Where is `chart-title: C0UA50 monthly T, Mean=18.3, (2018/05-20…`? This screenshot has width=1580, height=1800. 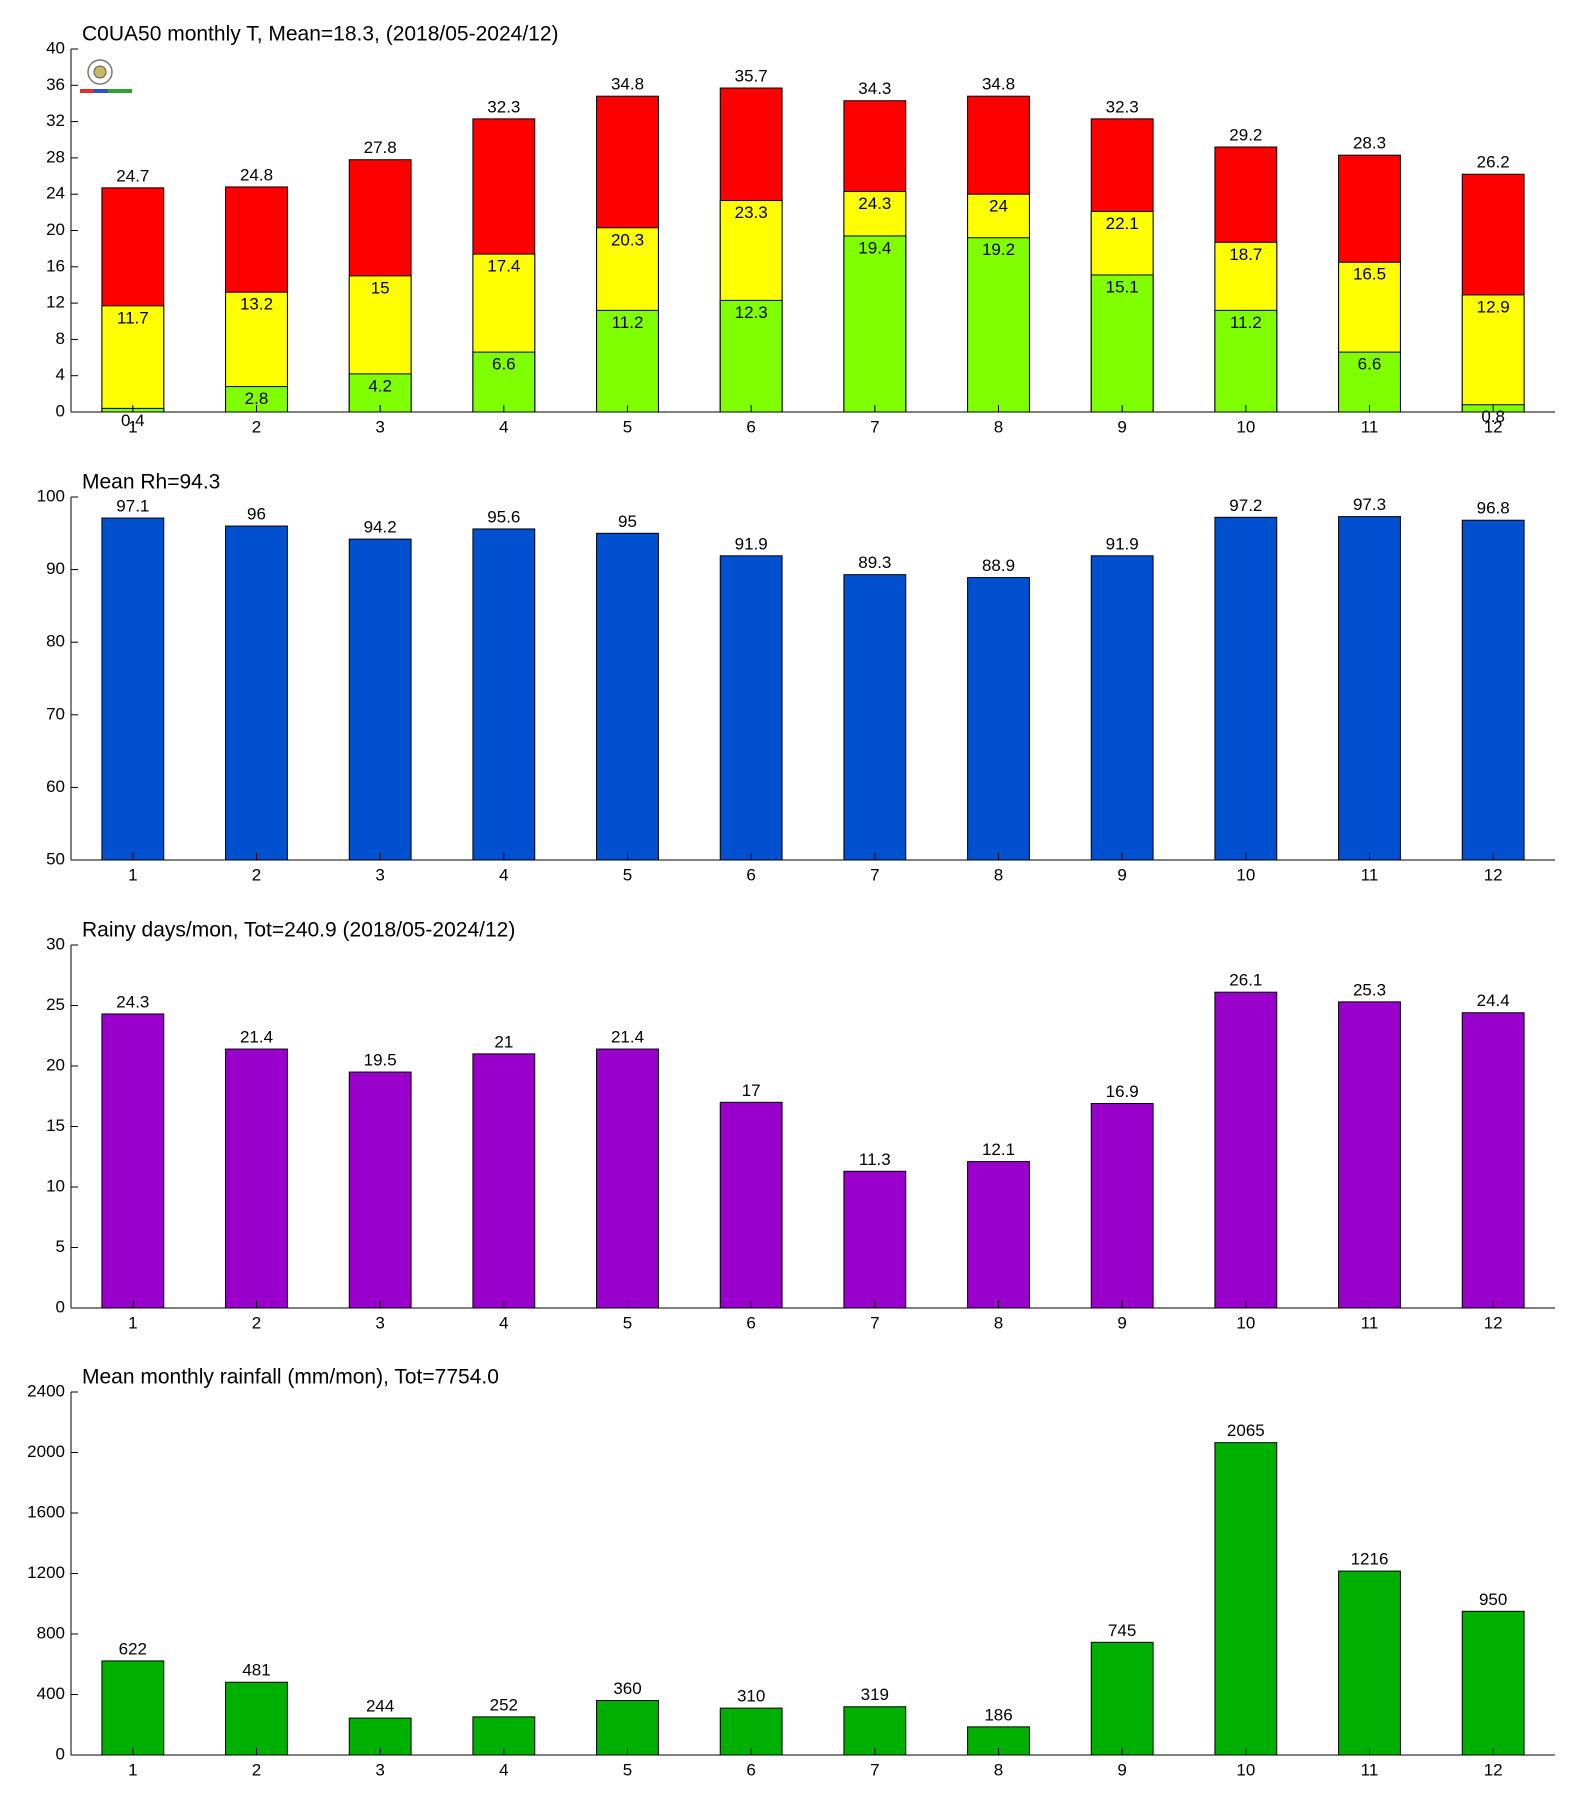
chart-title: C0UA50 monthly T, Mean=18.3, (2018/05-20… is located at coordinates (320, 34).